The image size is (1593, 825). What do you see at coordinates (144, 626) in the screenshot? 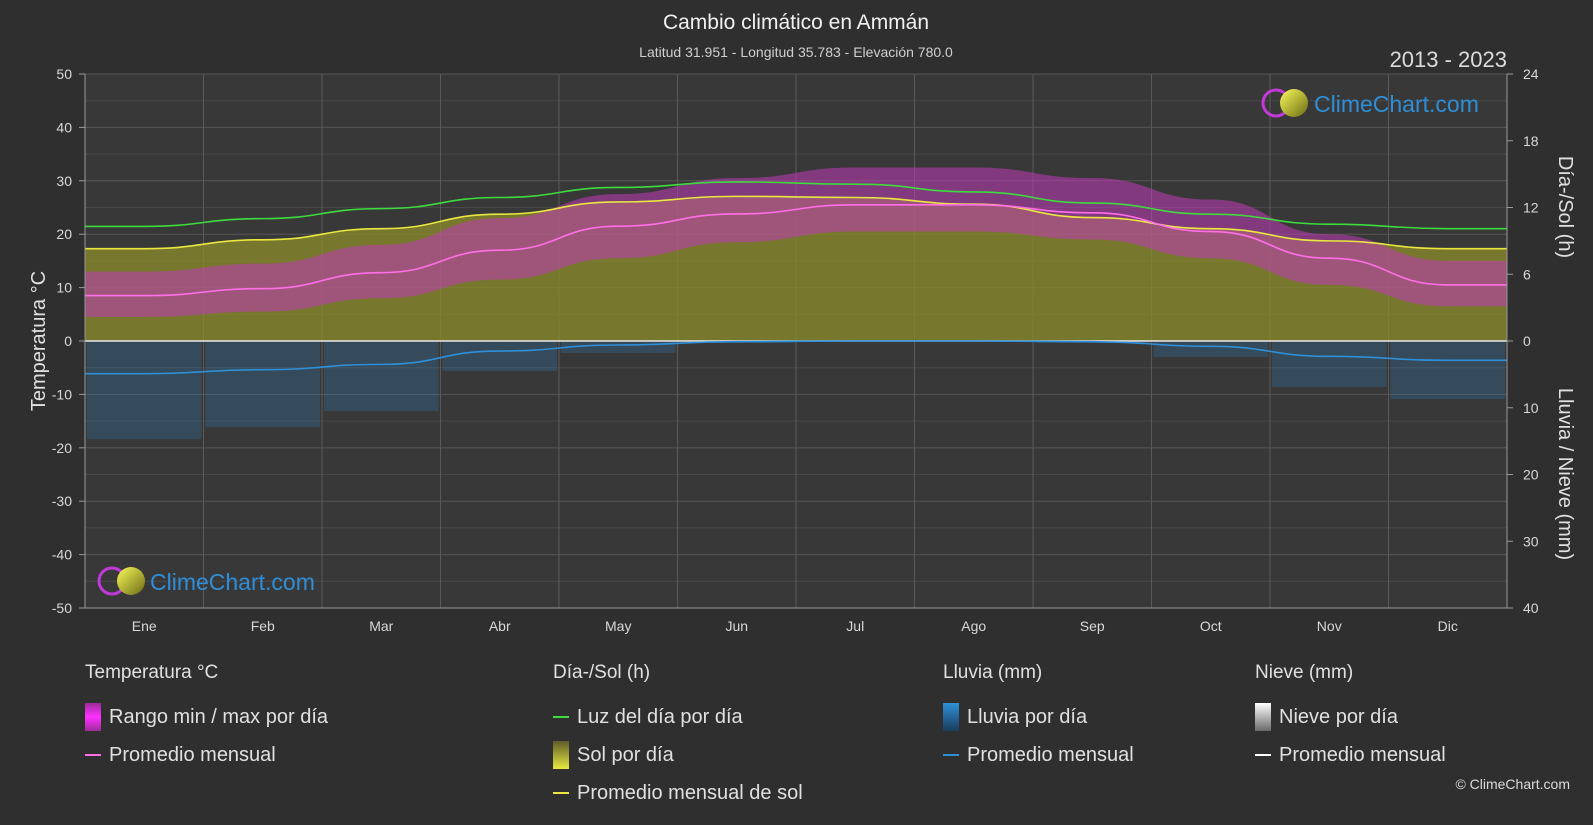
I see `x-tick-label: Ene` at bounding box center [144, 626].